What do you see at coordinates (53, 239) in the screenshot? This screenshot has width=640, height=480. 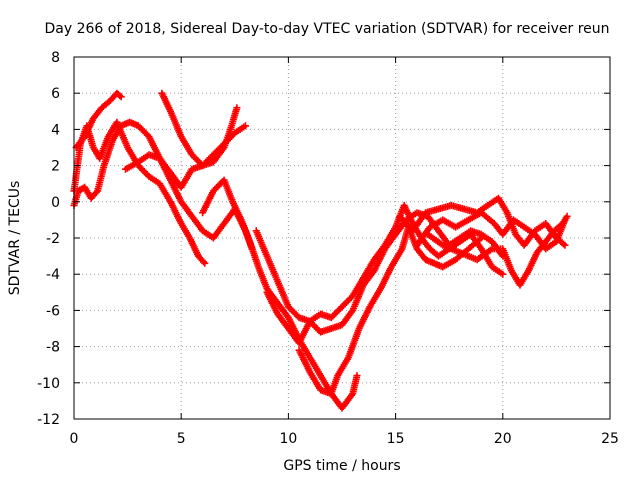 I see `y-tick-label: -2` at bounding box center [53, 239].